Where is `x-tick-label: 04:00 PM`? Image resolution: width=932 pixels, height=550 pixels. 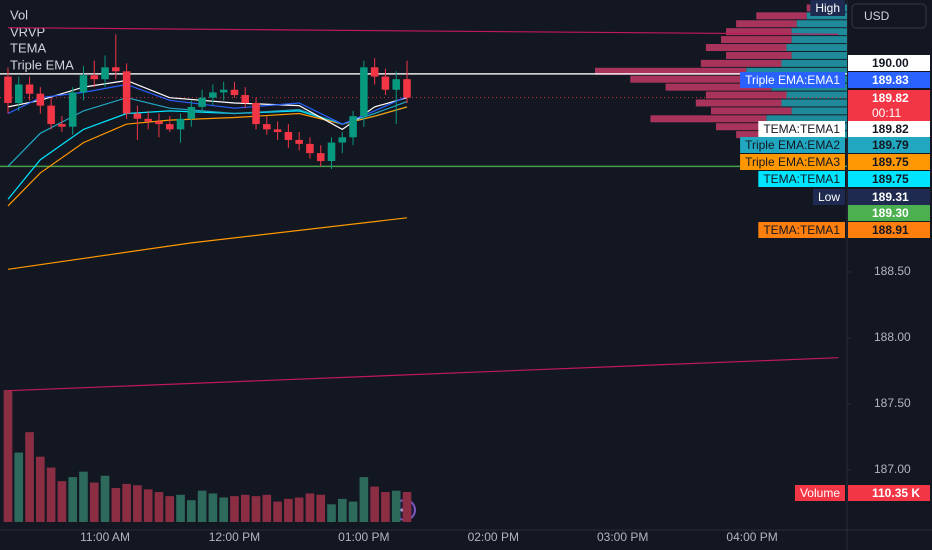 x-tick-label: 04:00 PM is located at coordinates (751, 537).